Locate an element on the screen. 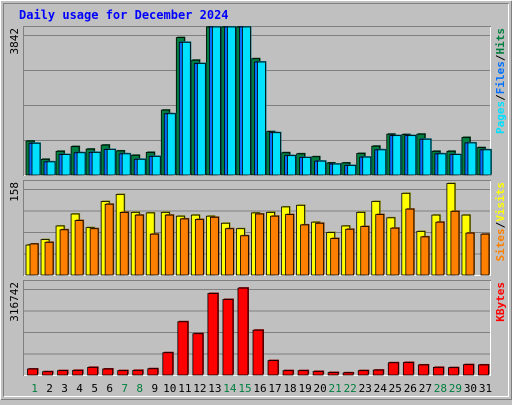  x-tick-label: 30 is located at coordinates (470, 388).